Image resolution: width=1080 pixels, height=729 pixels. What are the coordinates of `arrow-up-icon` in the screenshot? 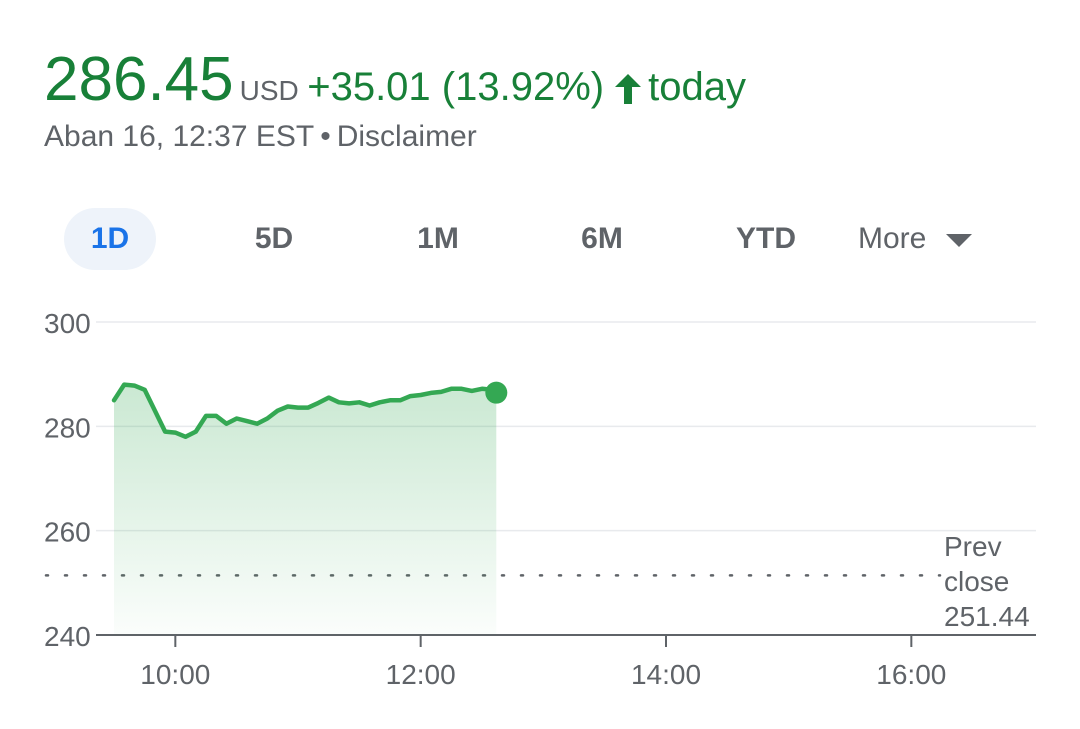 It's located at (628, 91).